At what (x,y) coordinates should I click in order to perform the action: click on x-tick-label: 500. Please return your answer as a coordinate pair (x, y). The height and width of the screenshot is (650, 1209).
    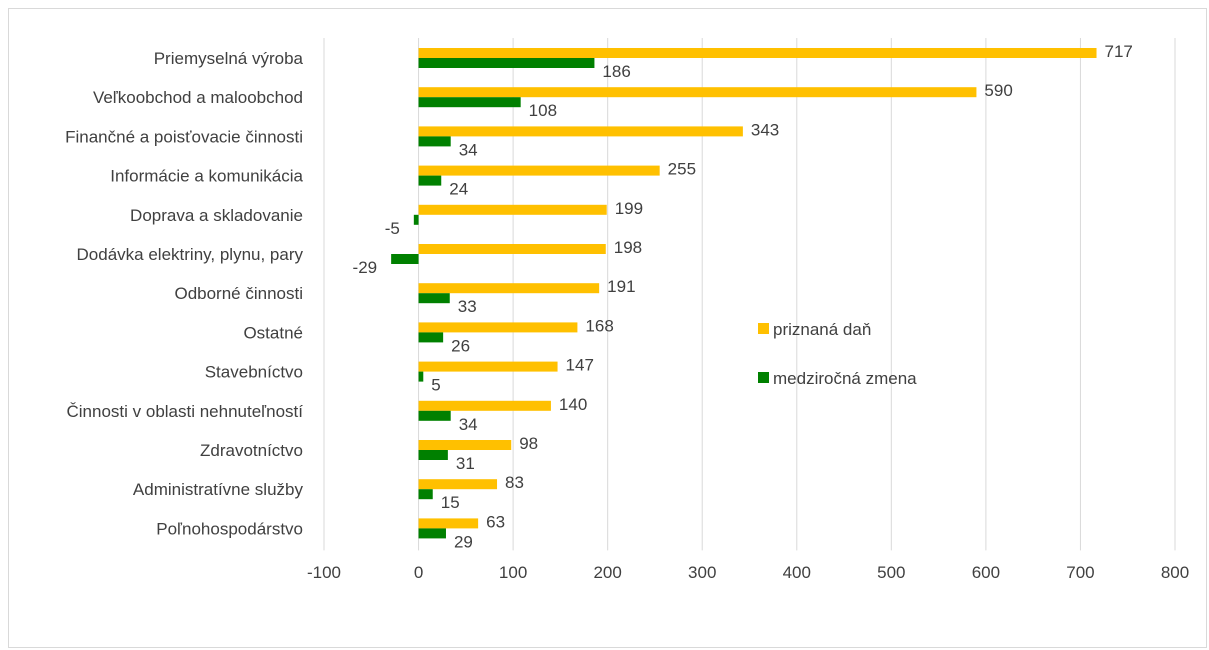
    Looking at the image, I should click on (891, 572).